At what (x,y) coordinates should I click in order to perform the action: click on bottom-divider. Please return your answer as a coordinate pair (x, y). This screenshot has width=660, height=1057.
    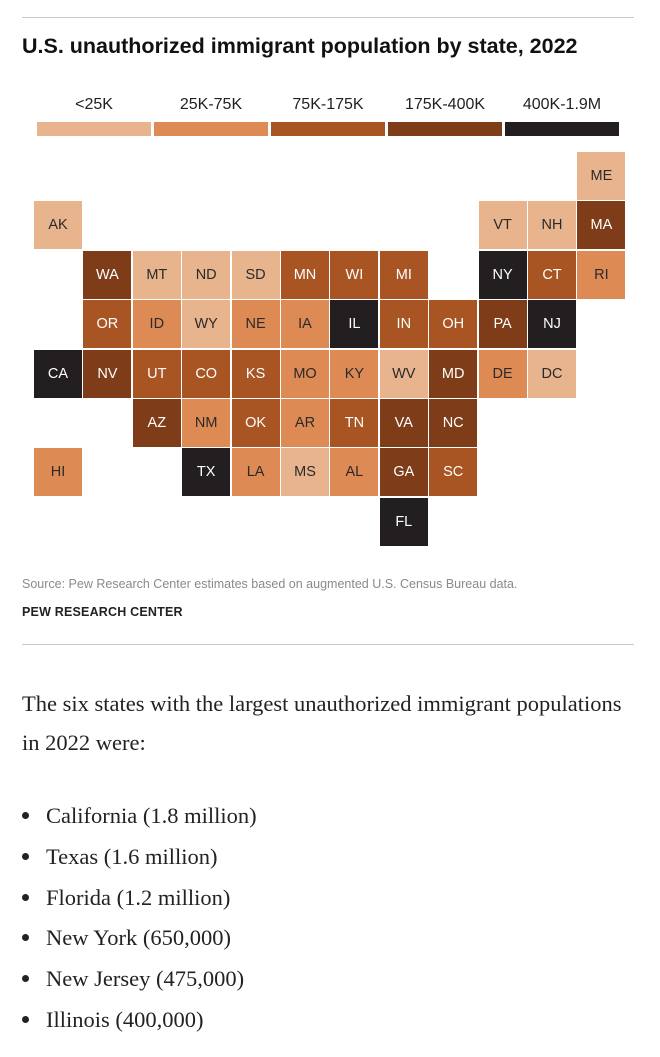
    Looking at the image, I should click on (328, 644).